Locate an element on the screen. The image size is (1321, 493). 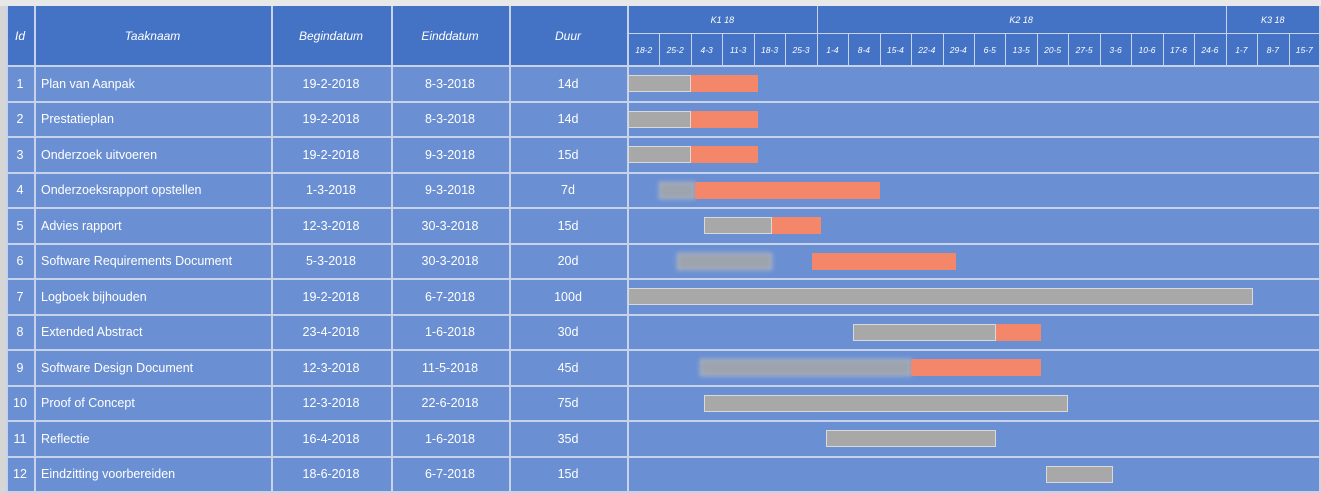
task-start-cell: 5-3-2018 is located at coordinates (331, 261).